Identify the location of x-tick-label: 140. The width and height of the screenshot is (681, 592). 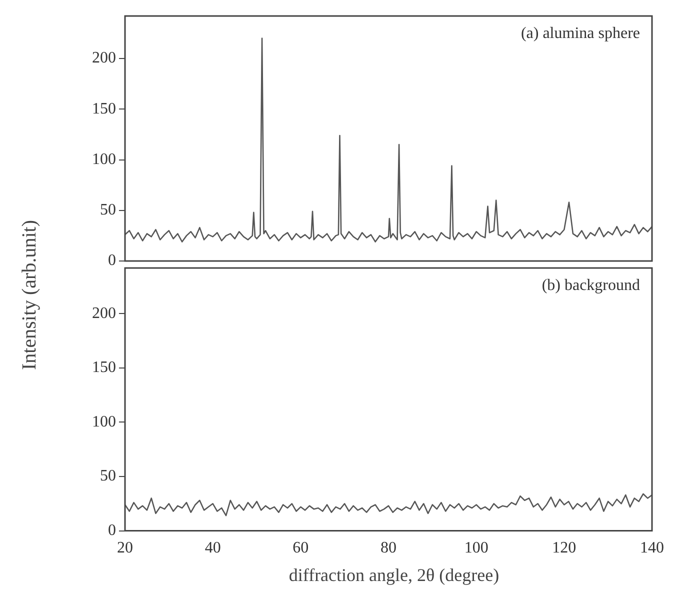
(652, 548).